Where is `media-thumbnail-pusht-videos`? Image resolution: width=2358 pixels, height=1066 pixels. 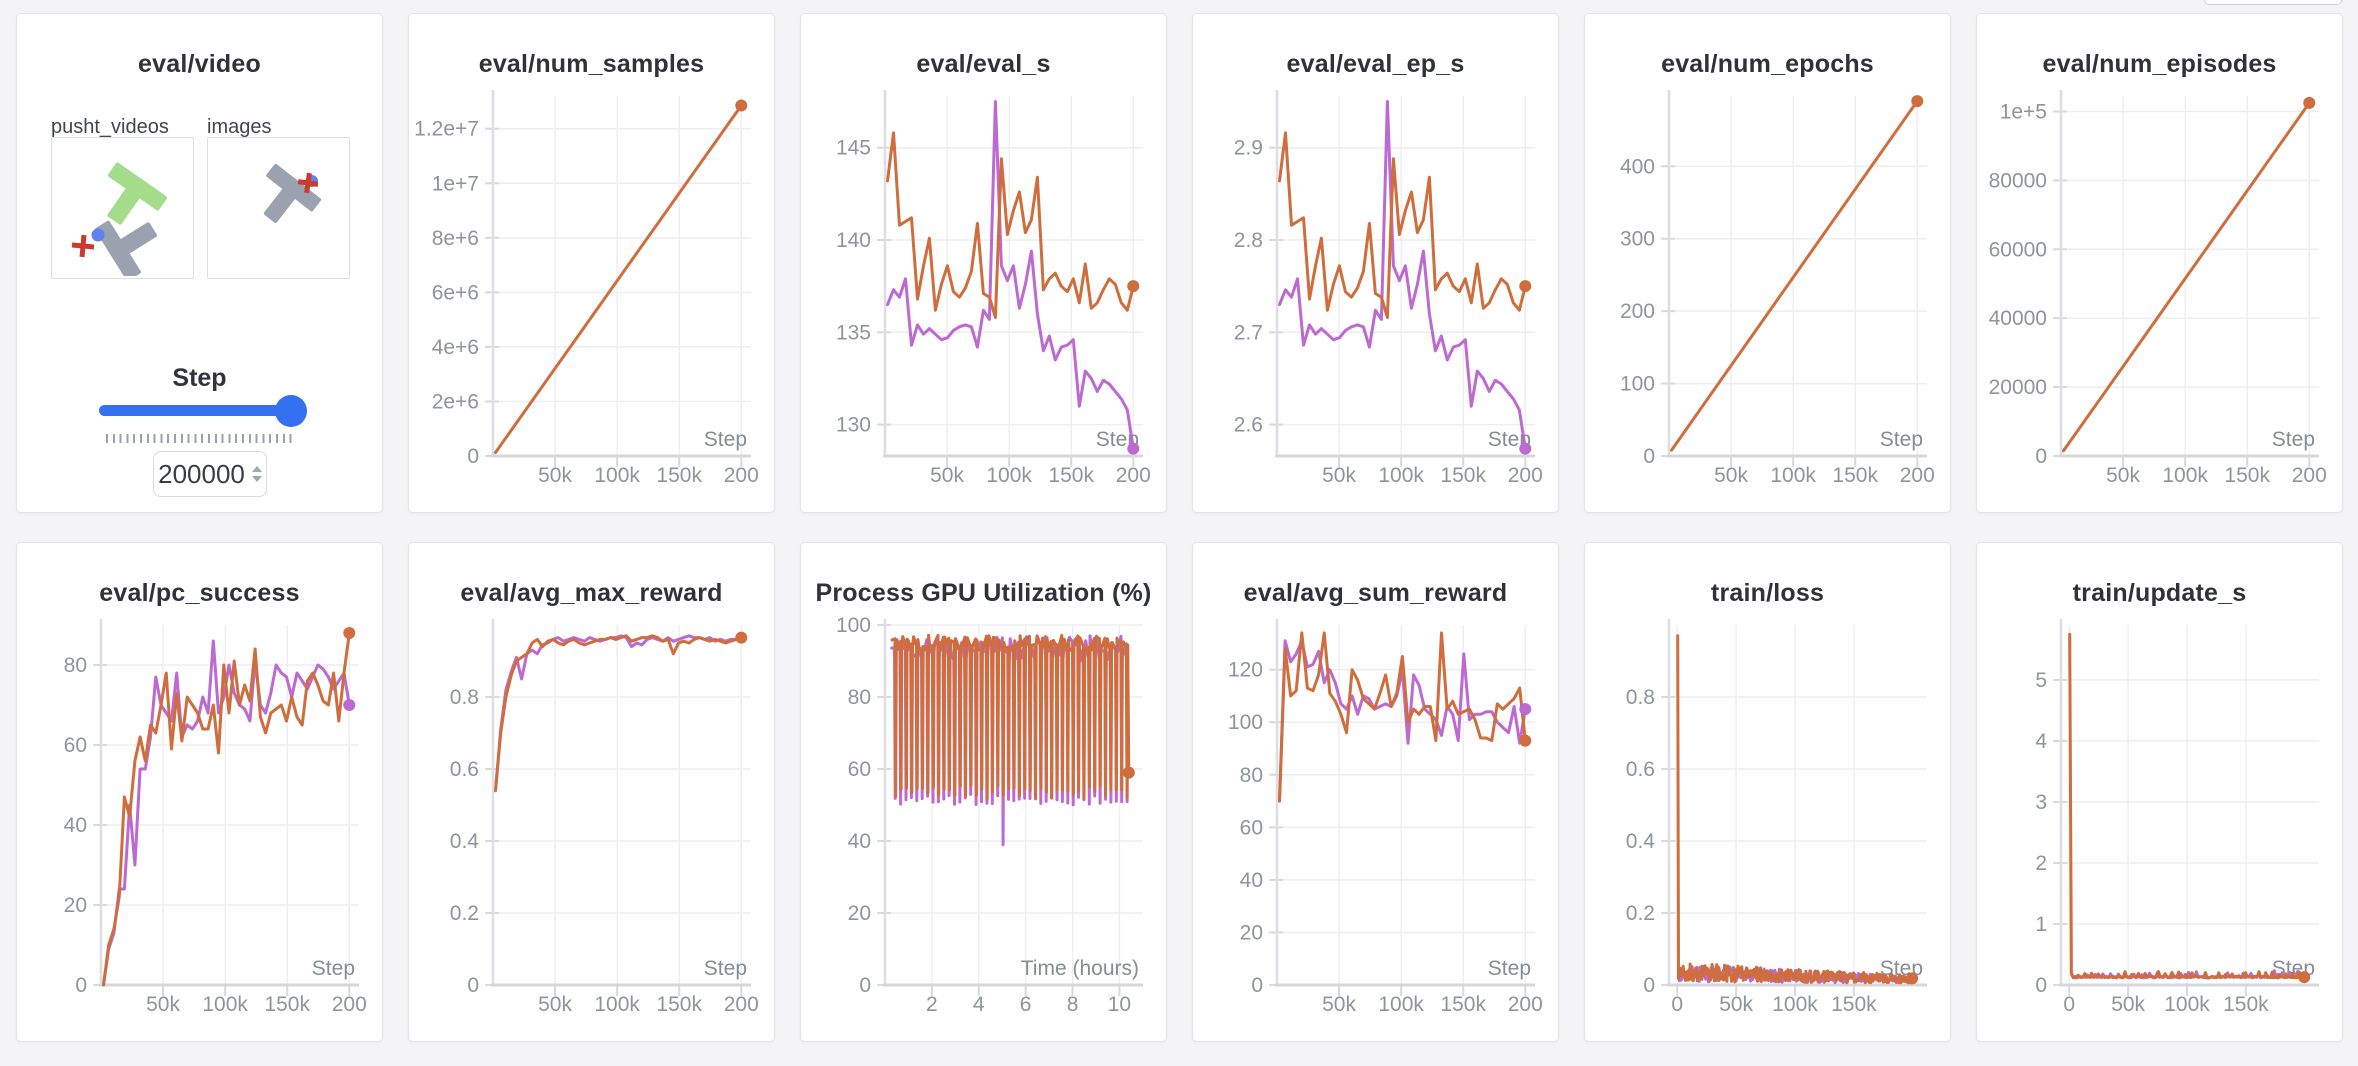 media-thumbnail-pusht-videos is located at coordinates (122, 209).